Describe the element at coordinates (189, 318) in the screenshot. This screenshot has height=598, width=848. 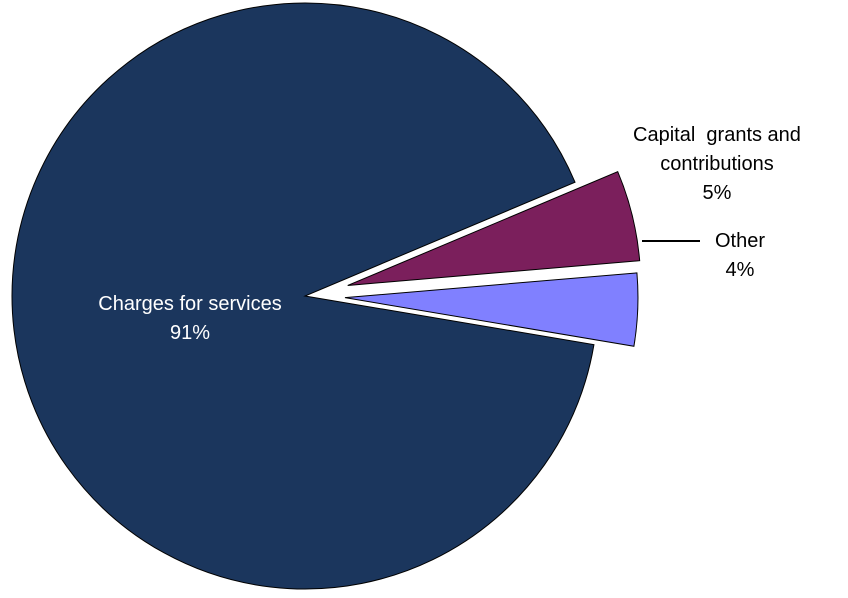
I see `slice-label-charges-for-services: Charges for services 91%` at that location.